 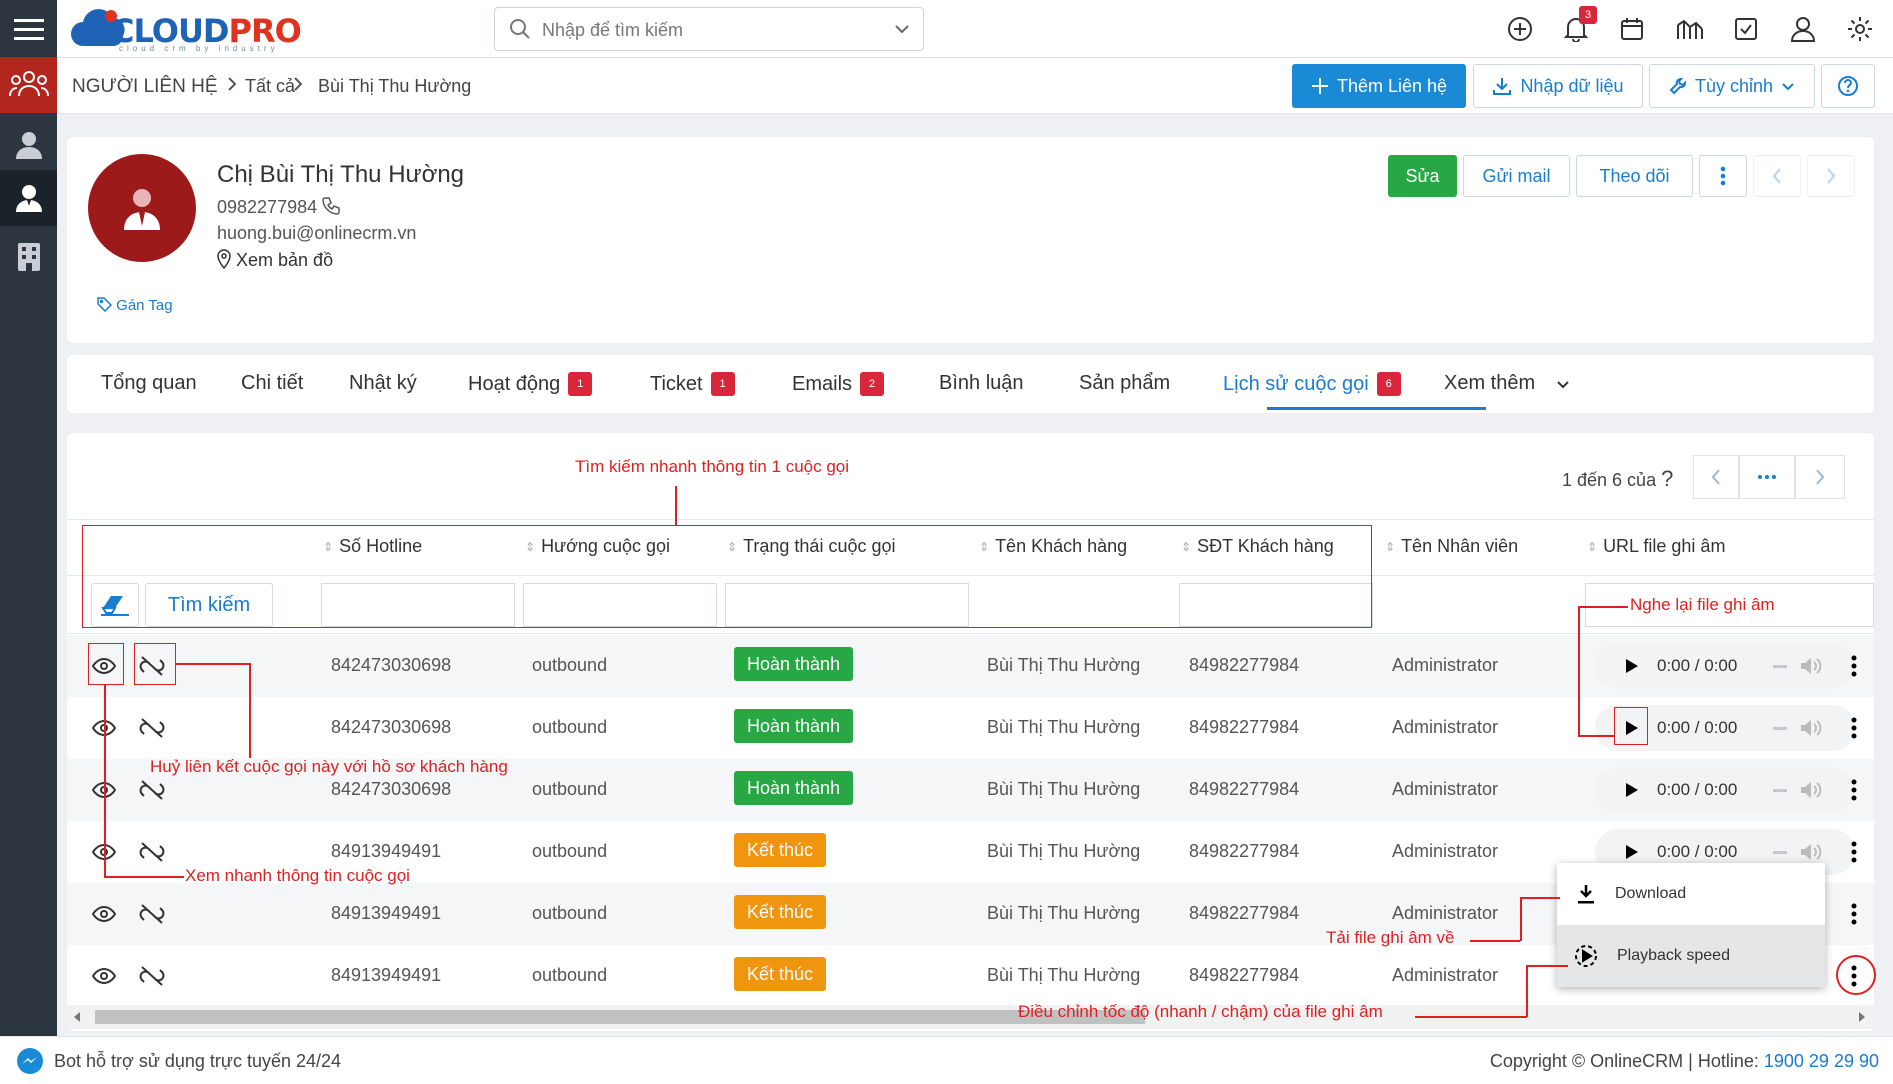 I want to click on edit-button: Sửa, so click(x=1422, y=176).